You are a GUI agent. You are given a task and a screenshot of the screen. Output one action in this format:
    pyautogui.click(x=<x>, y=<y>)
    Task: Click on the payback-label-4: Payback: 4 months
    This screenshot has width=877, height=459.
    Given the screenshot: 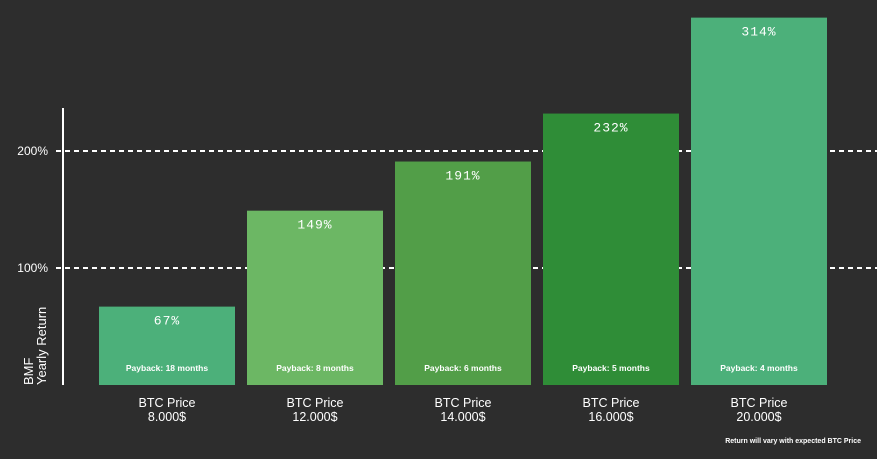 What is the action you would take?
    pyautogui.click(x=759, y=368)
    